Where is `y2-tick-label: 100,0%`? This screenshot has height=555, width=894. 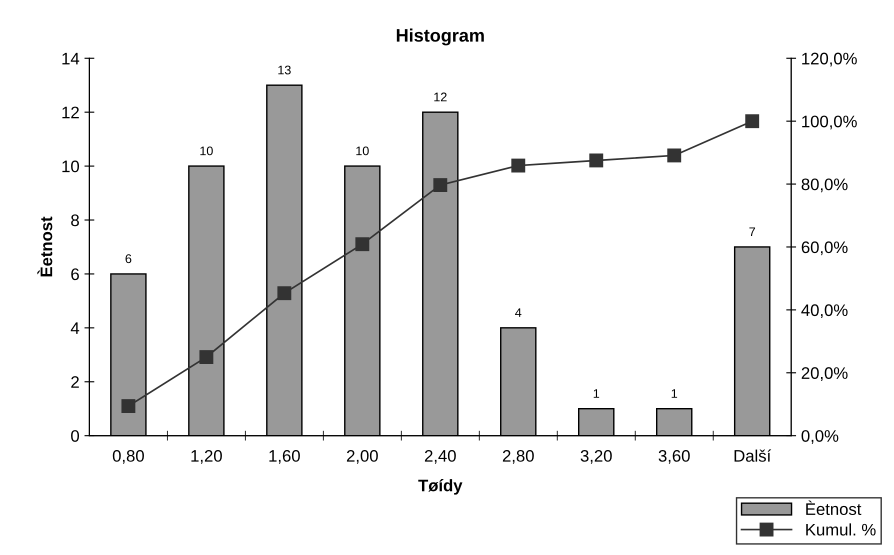 y2-tick-label: 100,0% is located at coordinates (829, 123).